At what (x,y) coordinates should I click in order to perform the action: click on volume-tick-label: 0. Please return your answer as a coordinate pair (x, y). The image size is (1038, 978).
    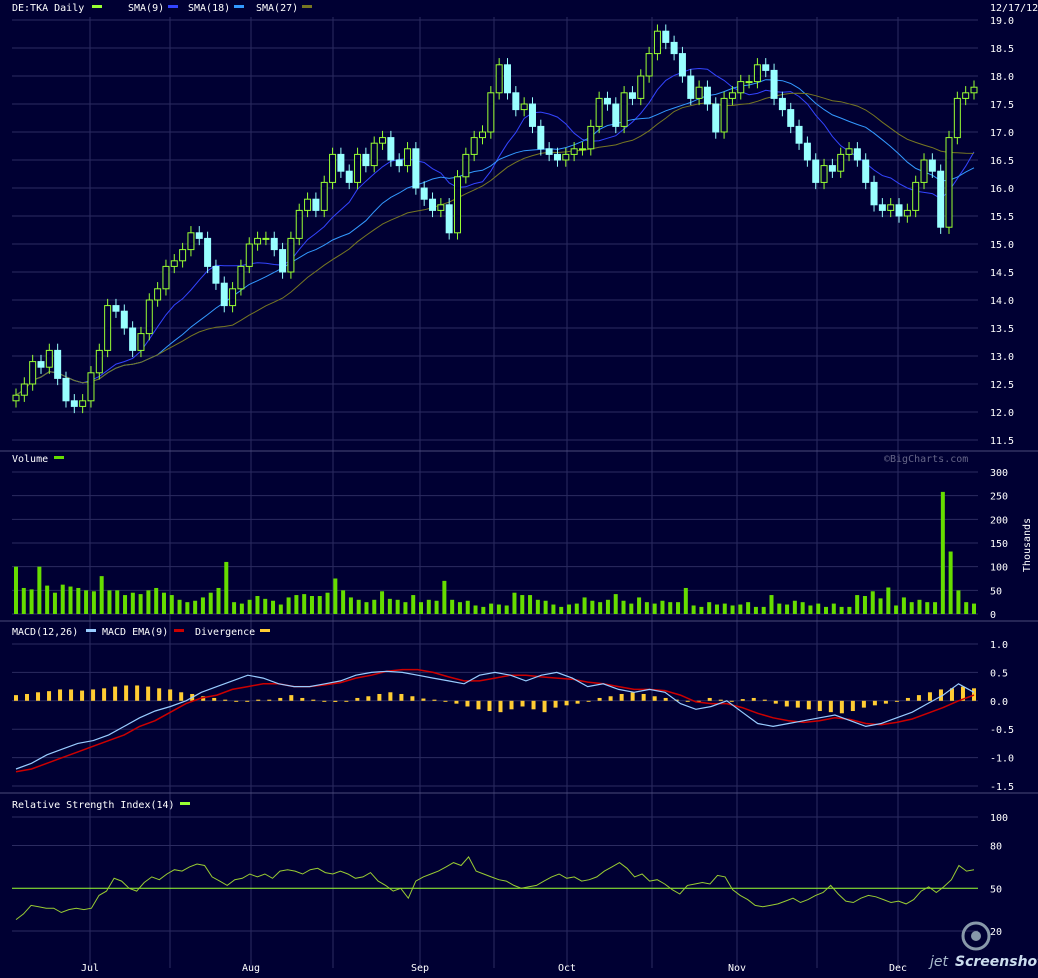
    Looking at the image, I should click on (993, 615).